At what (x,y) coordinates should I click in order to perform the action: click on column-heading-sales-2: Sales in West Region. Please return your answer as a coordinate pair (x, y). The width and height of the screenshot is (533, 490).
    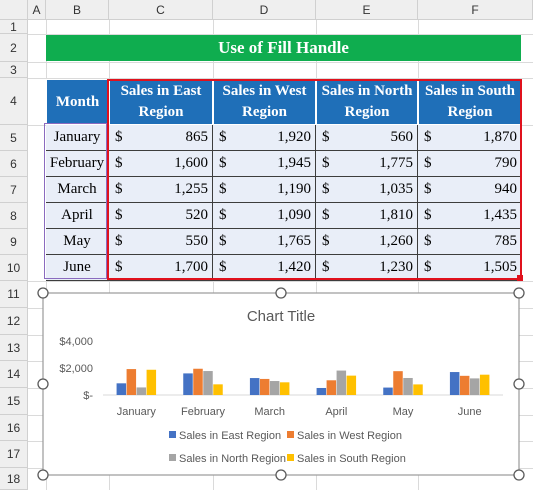
    Looking at the image, I should click on (264, 102).